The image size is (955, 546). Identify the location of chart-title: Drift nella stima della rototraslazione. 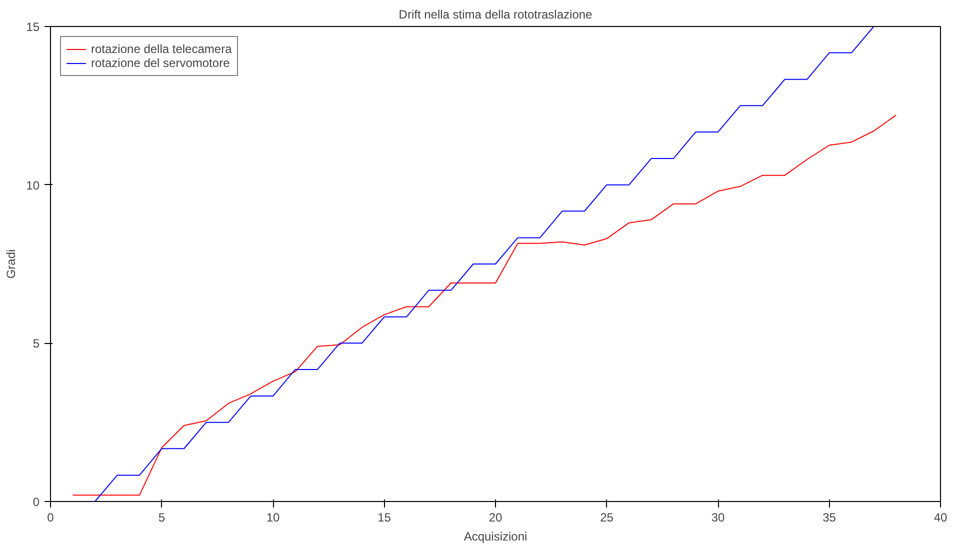
(495, 15).